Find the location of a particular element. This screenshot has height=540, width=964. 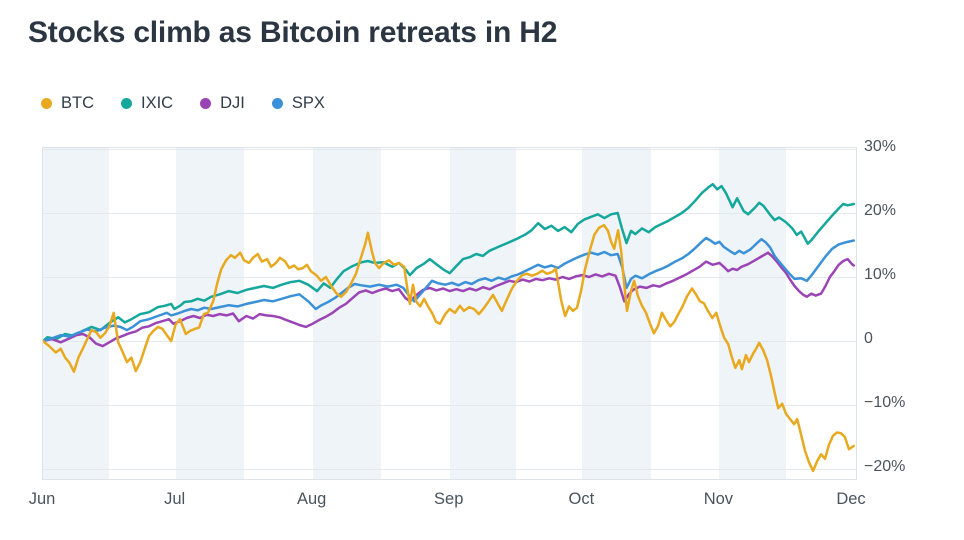

x-axis-label: Sep is located at coordinates (449, 499).